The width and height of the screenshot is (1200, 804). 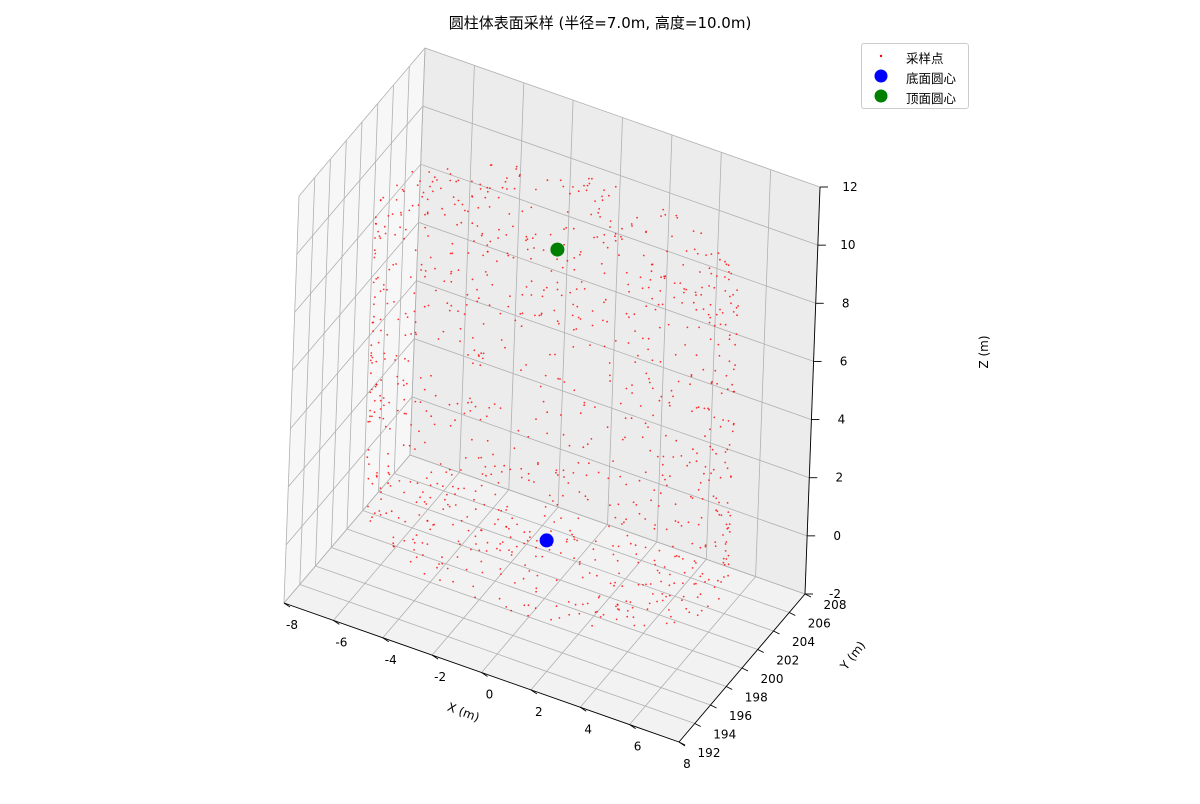 What do you see at coordinates (557, 180) in the screenshot?
I see `grid-line-z` at bounding box center [557, 180].